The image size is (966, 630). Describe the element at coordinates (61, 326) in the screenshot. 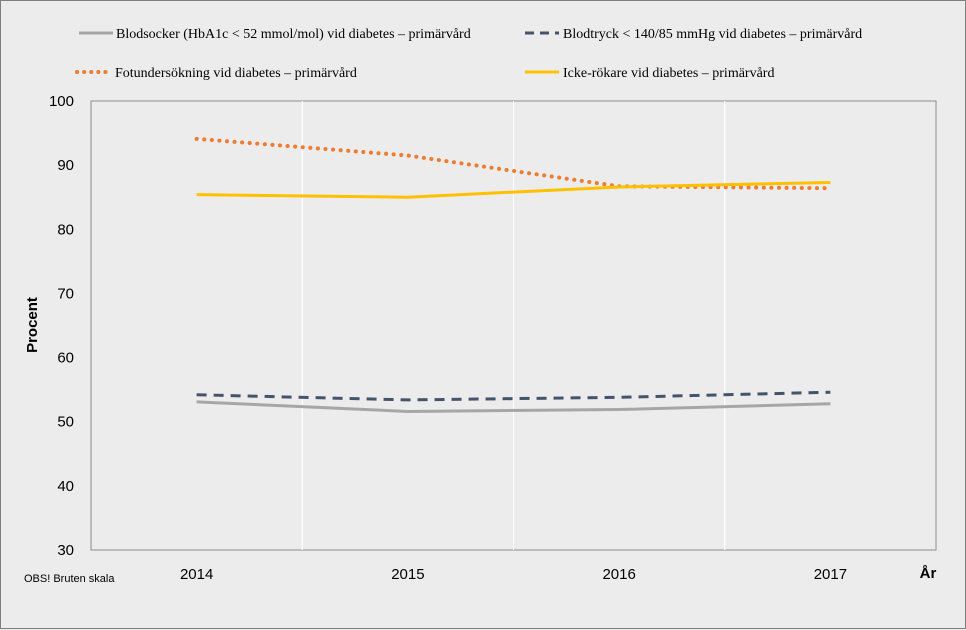

I see `y-tick-labels: 30 40 50 60 70 80 90 100` at that location.